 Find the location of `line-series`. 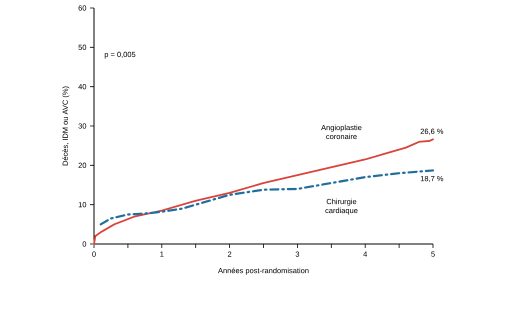

line-series is located at coordinates (267, 197).